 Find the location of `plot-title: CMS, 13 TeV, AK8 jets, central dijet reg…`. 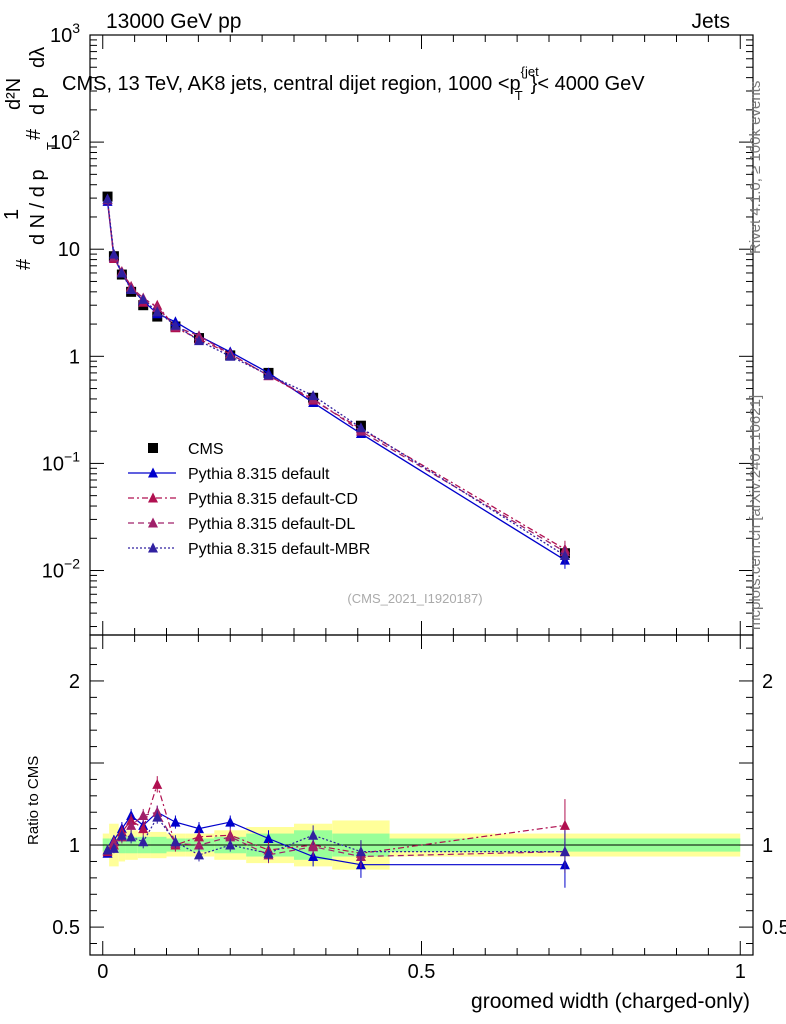

plot-title: CMS, 13 TeV, AK8 jets, central dijet reg… is located at coordinates (353, 83).